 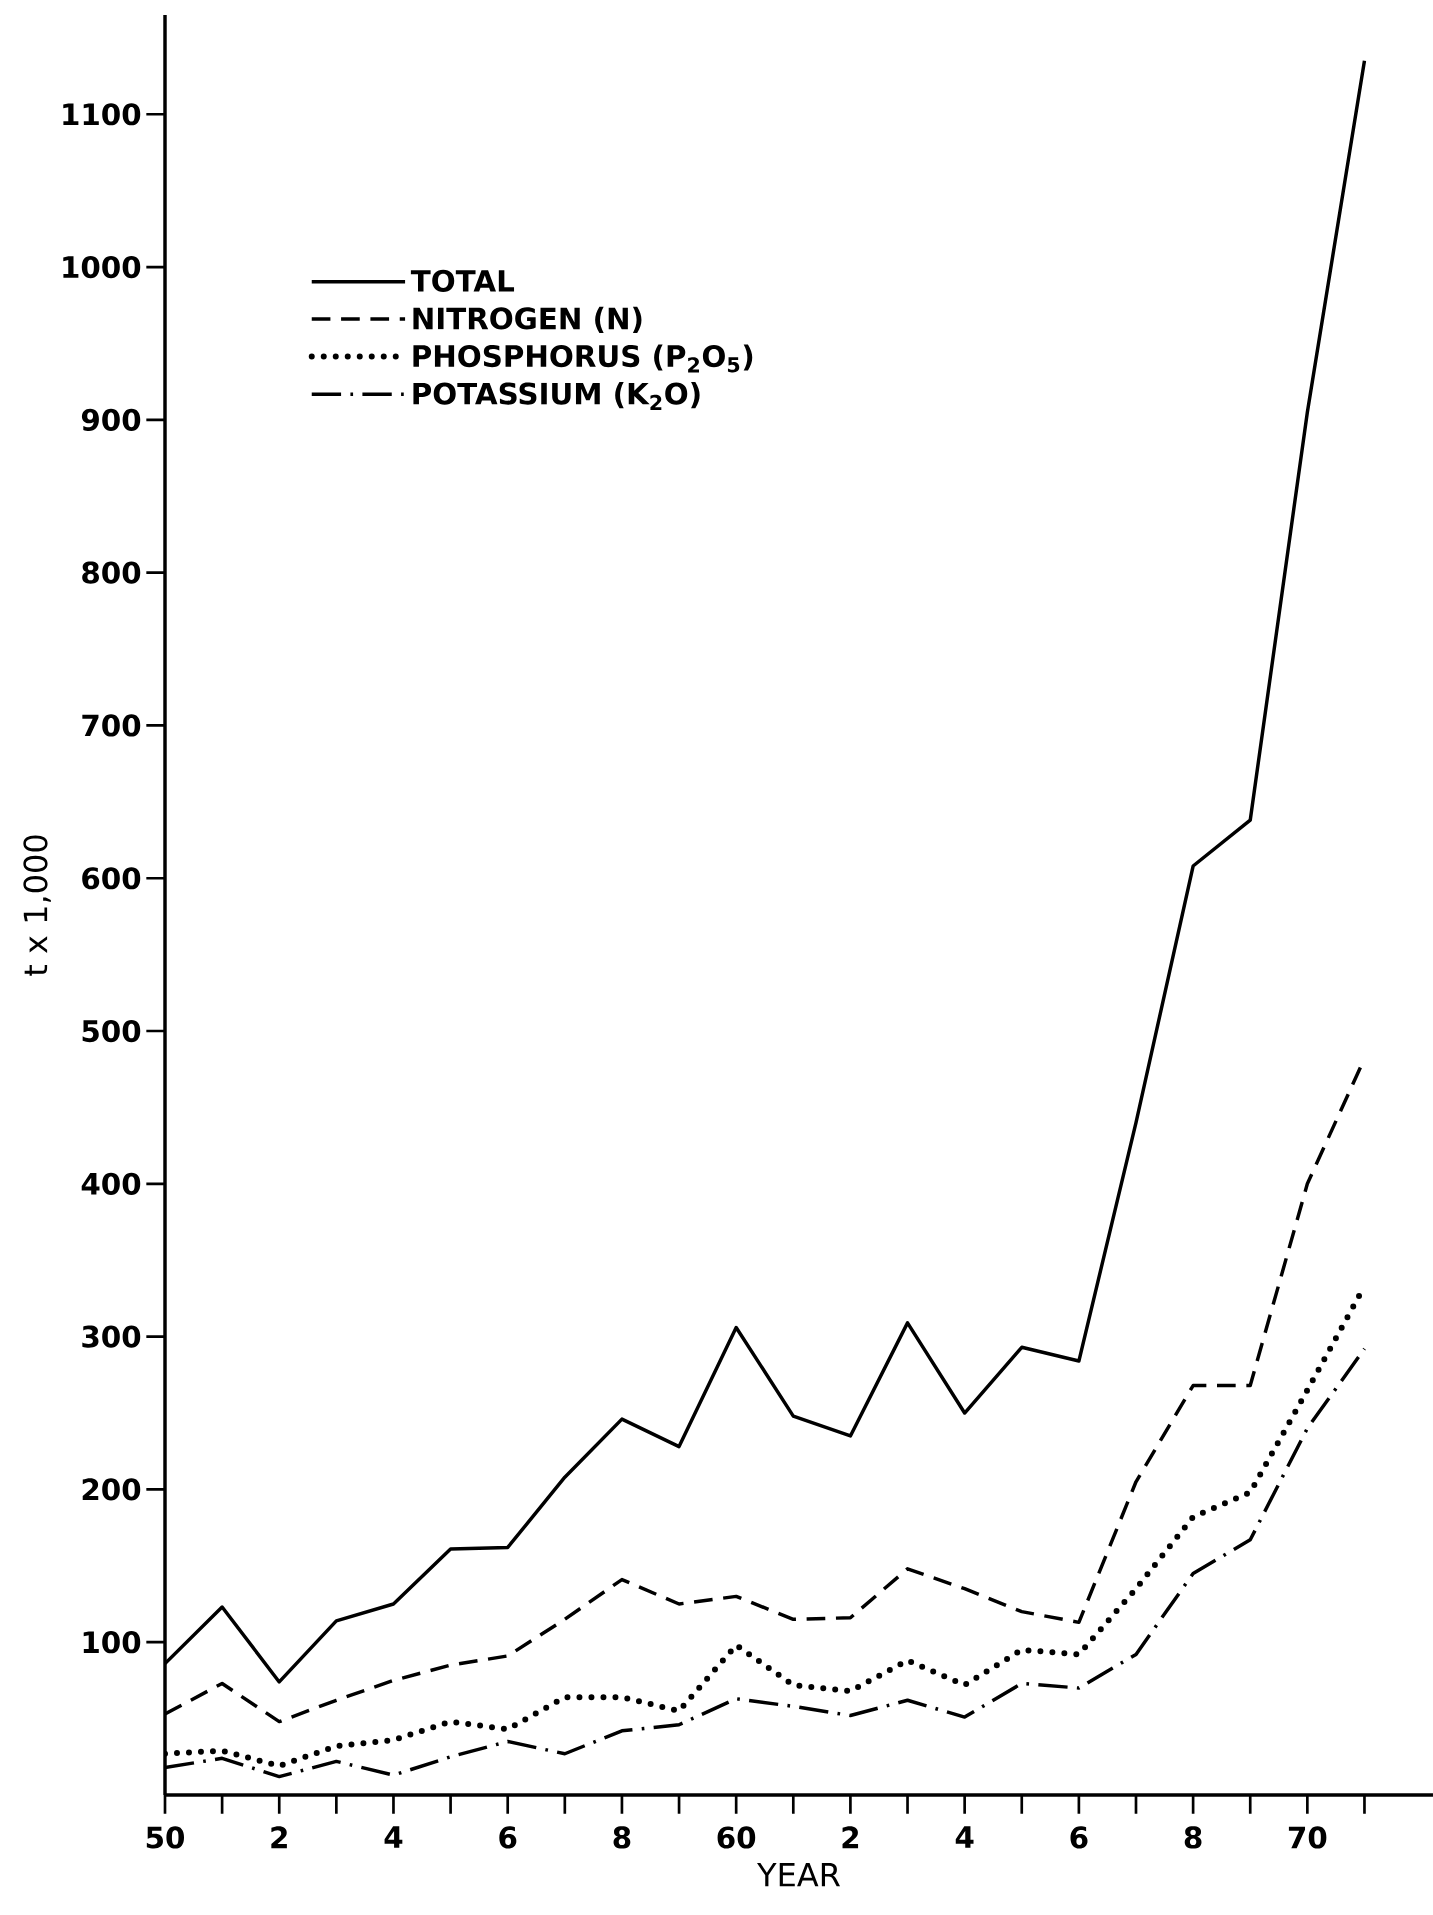 What do you see at coordinates (111, 725) in the screenshot?
I see `y-tick-label: 700` at bounding box center [111, 725].